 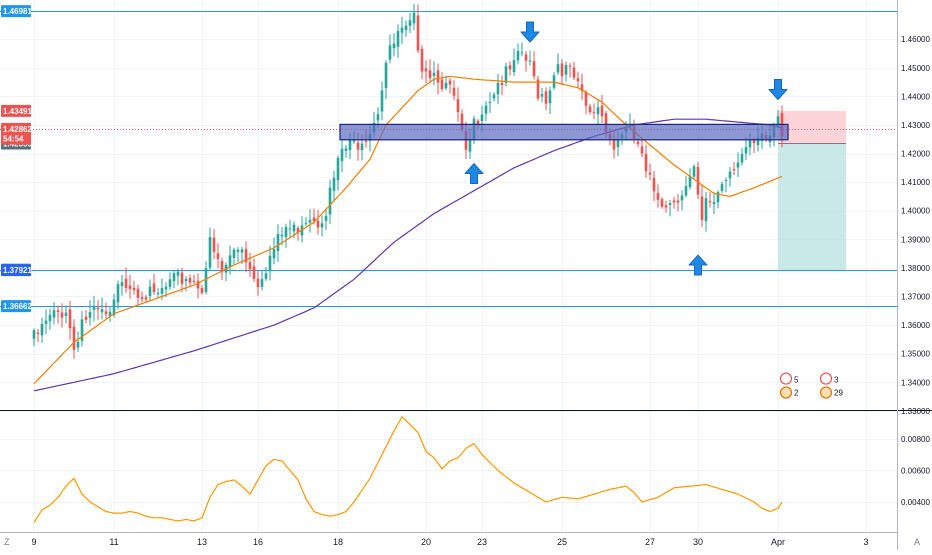 I want to click on arrow-up-icon, so click(x=698, y=265).